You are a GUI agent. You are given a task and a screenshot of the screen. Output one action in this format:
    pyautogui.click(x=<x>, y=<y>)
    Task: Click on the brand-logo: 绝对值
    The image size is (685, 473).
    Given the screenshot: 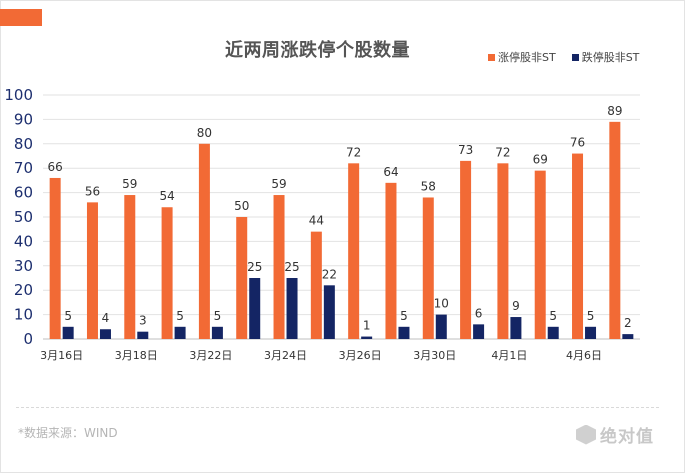 What is the action you would take?
    pyautogui.click(x=615, y=434)
    